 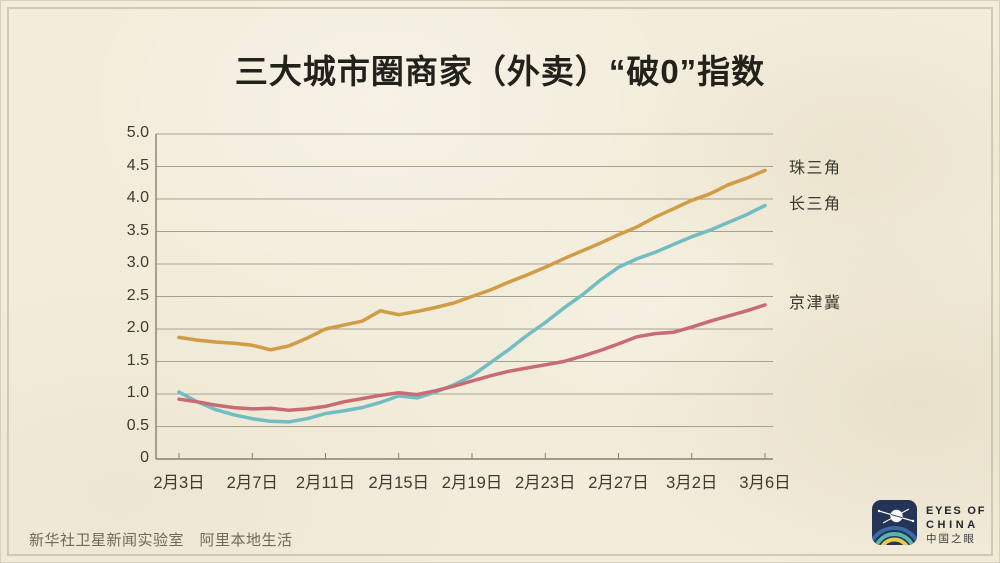 I want to click on chart-title: 三大城市圈商家（外卖）“破0”指数, so click(x=500, y=71).